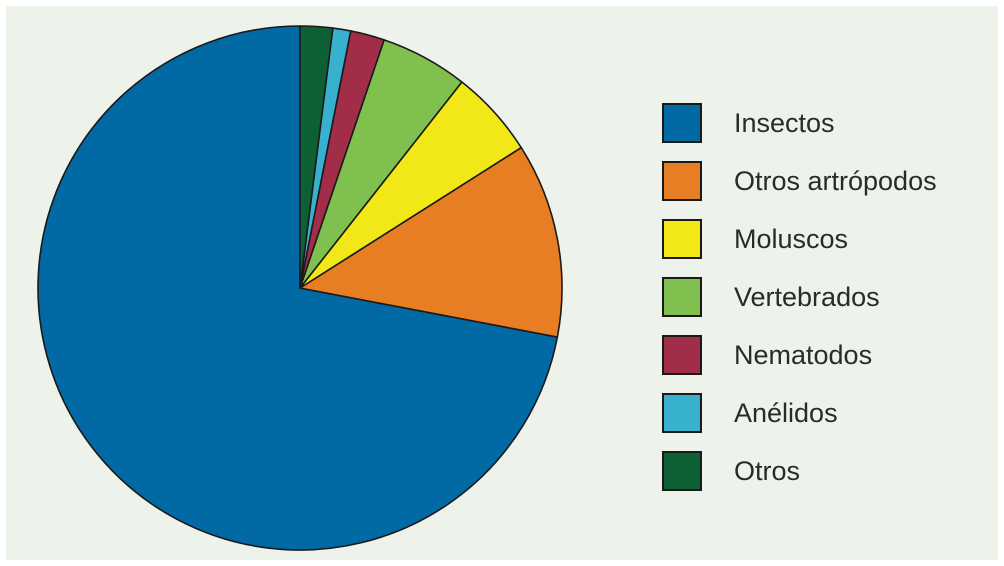  I want to click on legend-label-otros-artropodos: Otros artrópodos, so click(835, 180).